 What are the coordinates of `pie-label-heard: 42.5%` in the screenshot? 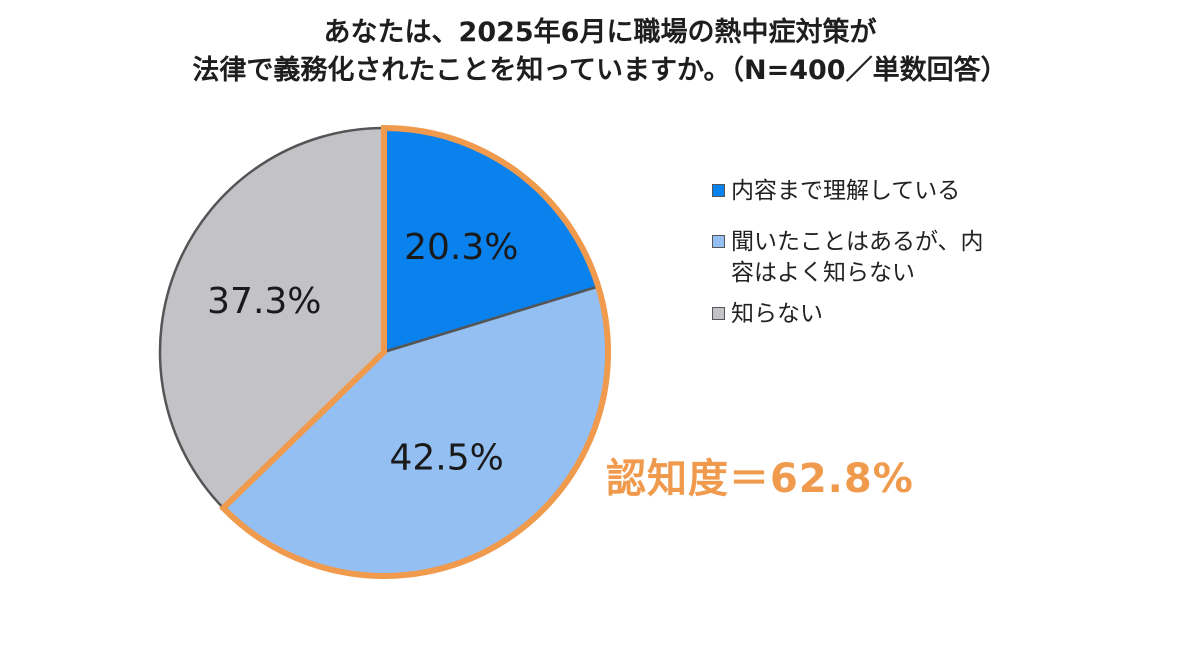 It's located at (446, 458).